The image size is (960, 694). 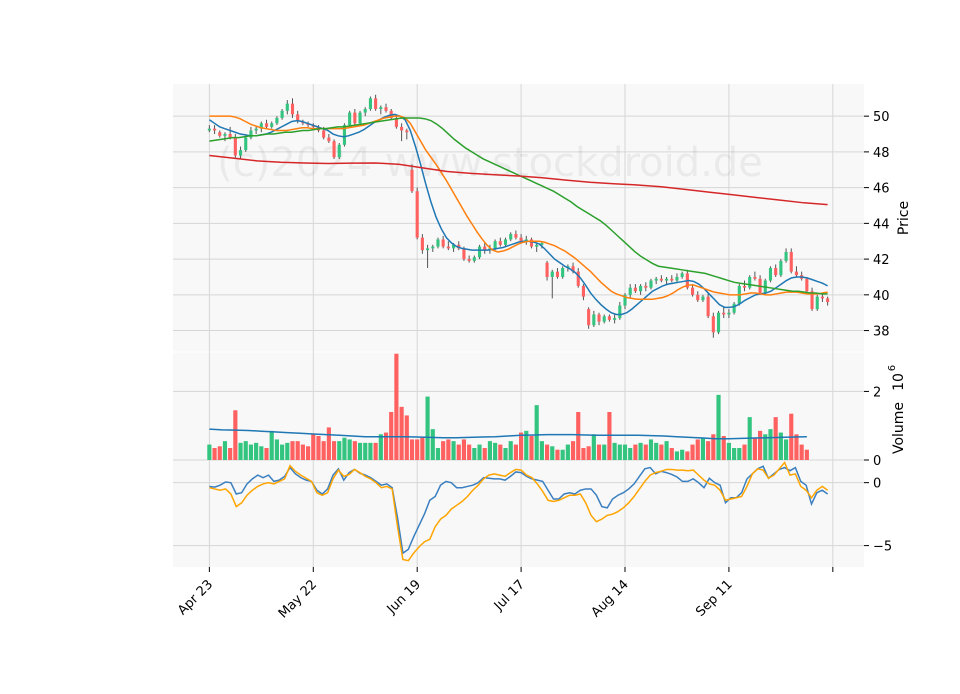 I want to click on macd-panel, so click(x=518, y=513).